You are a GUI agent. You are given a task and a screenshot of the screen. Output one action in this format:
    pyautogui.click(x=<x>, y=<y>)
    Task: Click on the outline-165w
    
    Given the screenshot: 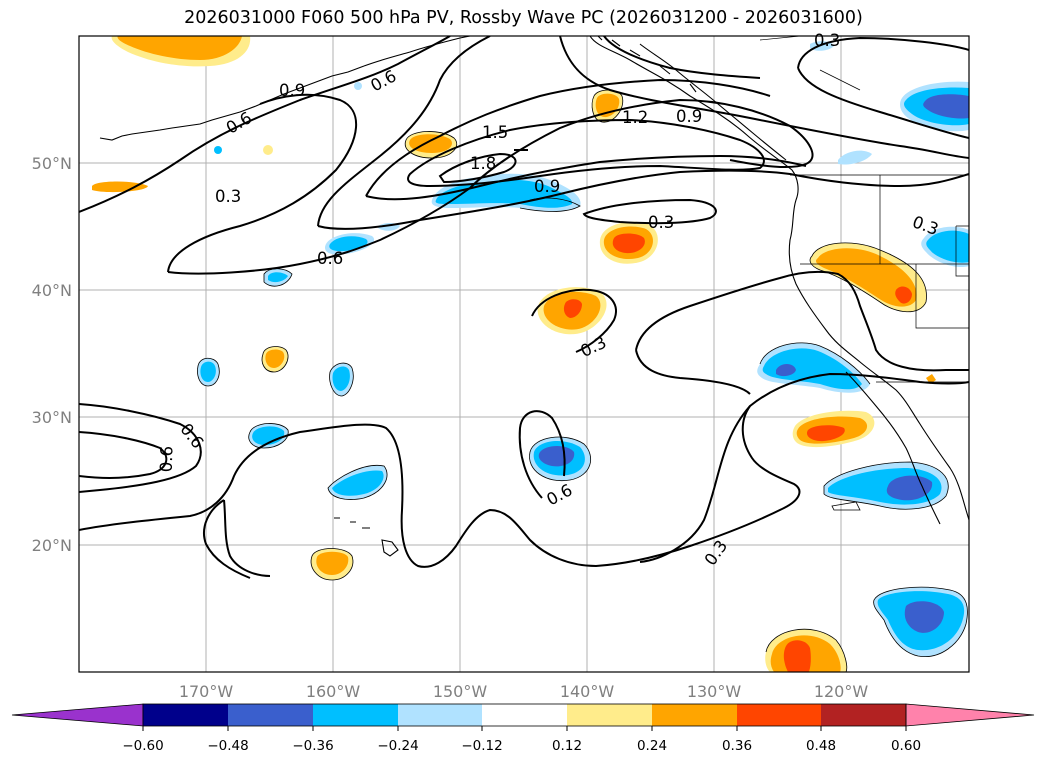 What is the action you would take?
    pyautogui.click(x=275, y=359)
    